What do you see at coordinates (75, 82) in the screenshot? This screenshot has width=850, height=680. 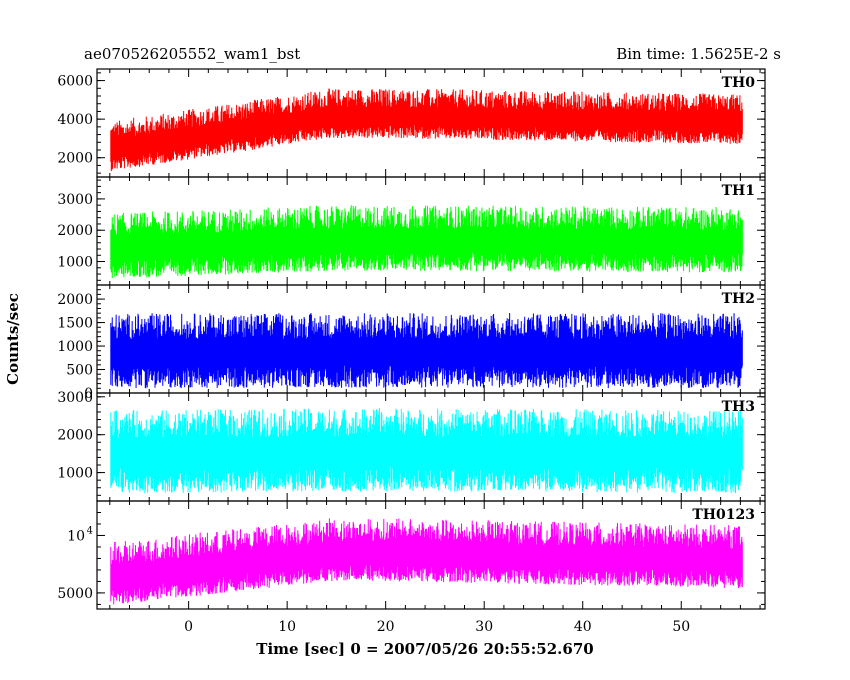 I see `y-tick-label: 6000` at bounding box center [75, 82].